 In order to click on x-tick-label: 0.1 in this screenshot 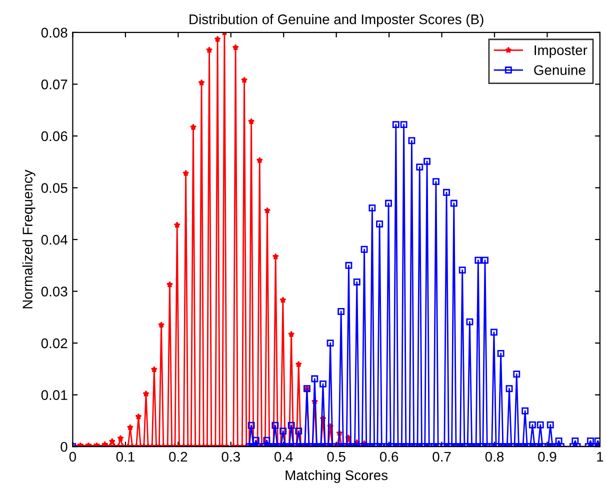, I will do `click(125, 457)`.